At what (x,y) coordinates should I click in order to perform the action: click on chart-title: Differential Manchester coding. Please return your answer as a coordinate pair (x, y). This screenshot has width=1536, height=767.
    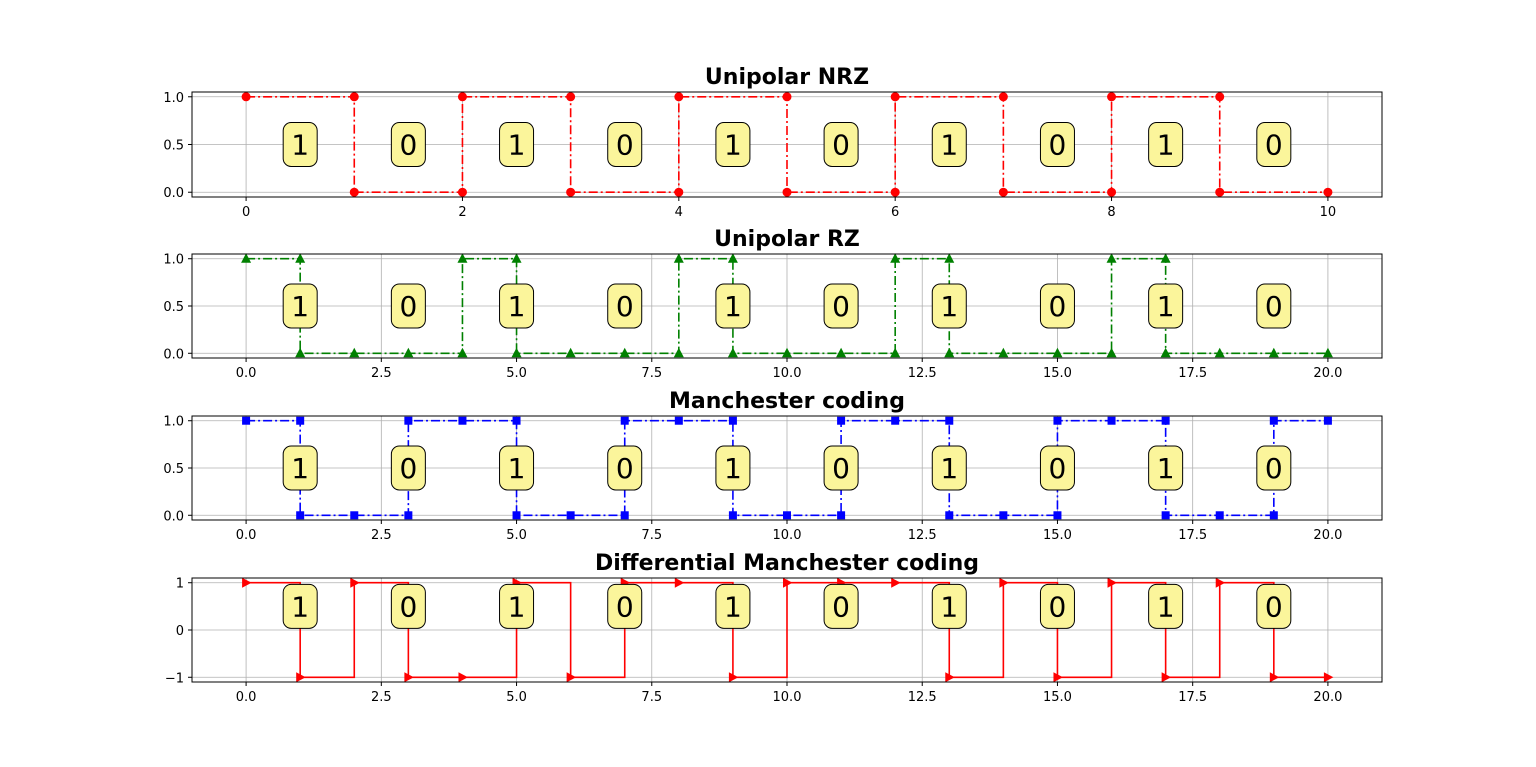
    Looking at the image, I should click on (787, 563).